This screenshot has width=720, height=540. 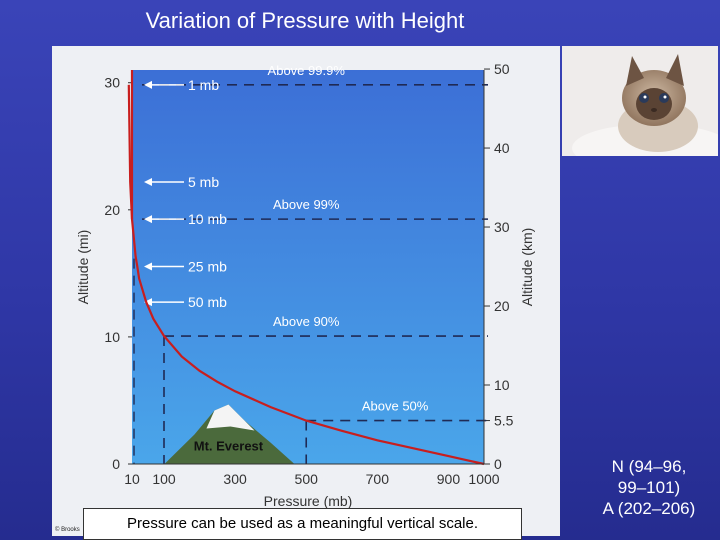 I want to click on references-text: N (94–96, 99–101) A (202–206), so click(x=649, y=487).